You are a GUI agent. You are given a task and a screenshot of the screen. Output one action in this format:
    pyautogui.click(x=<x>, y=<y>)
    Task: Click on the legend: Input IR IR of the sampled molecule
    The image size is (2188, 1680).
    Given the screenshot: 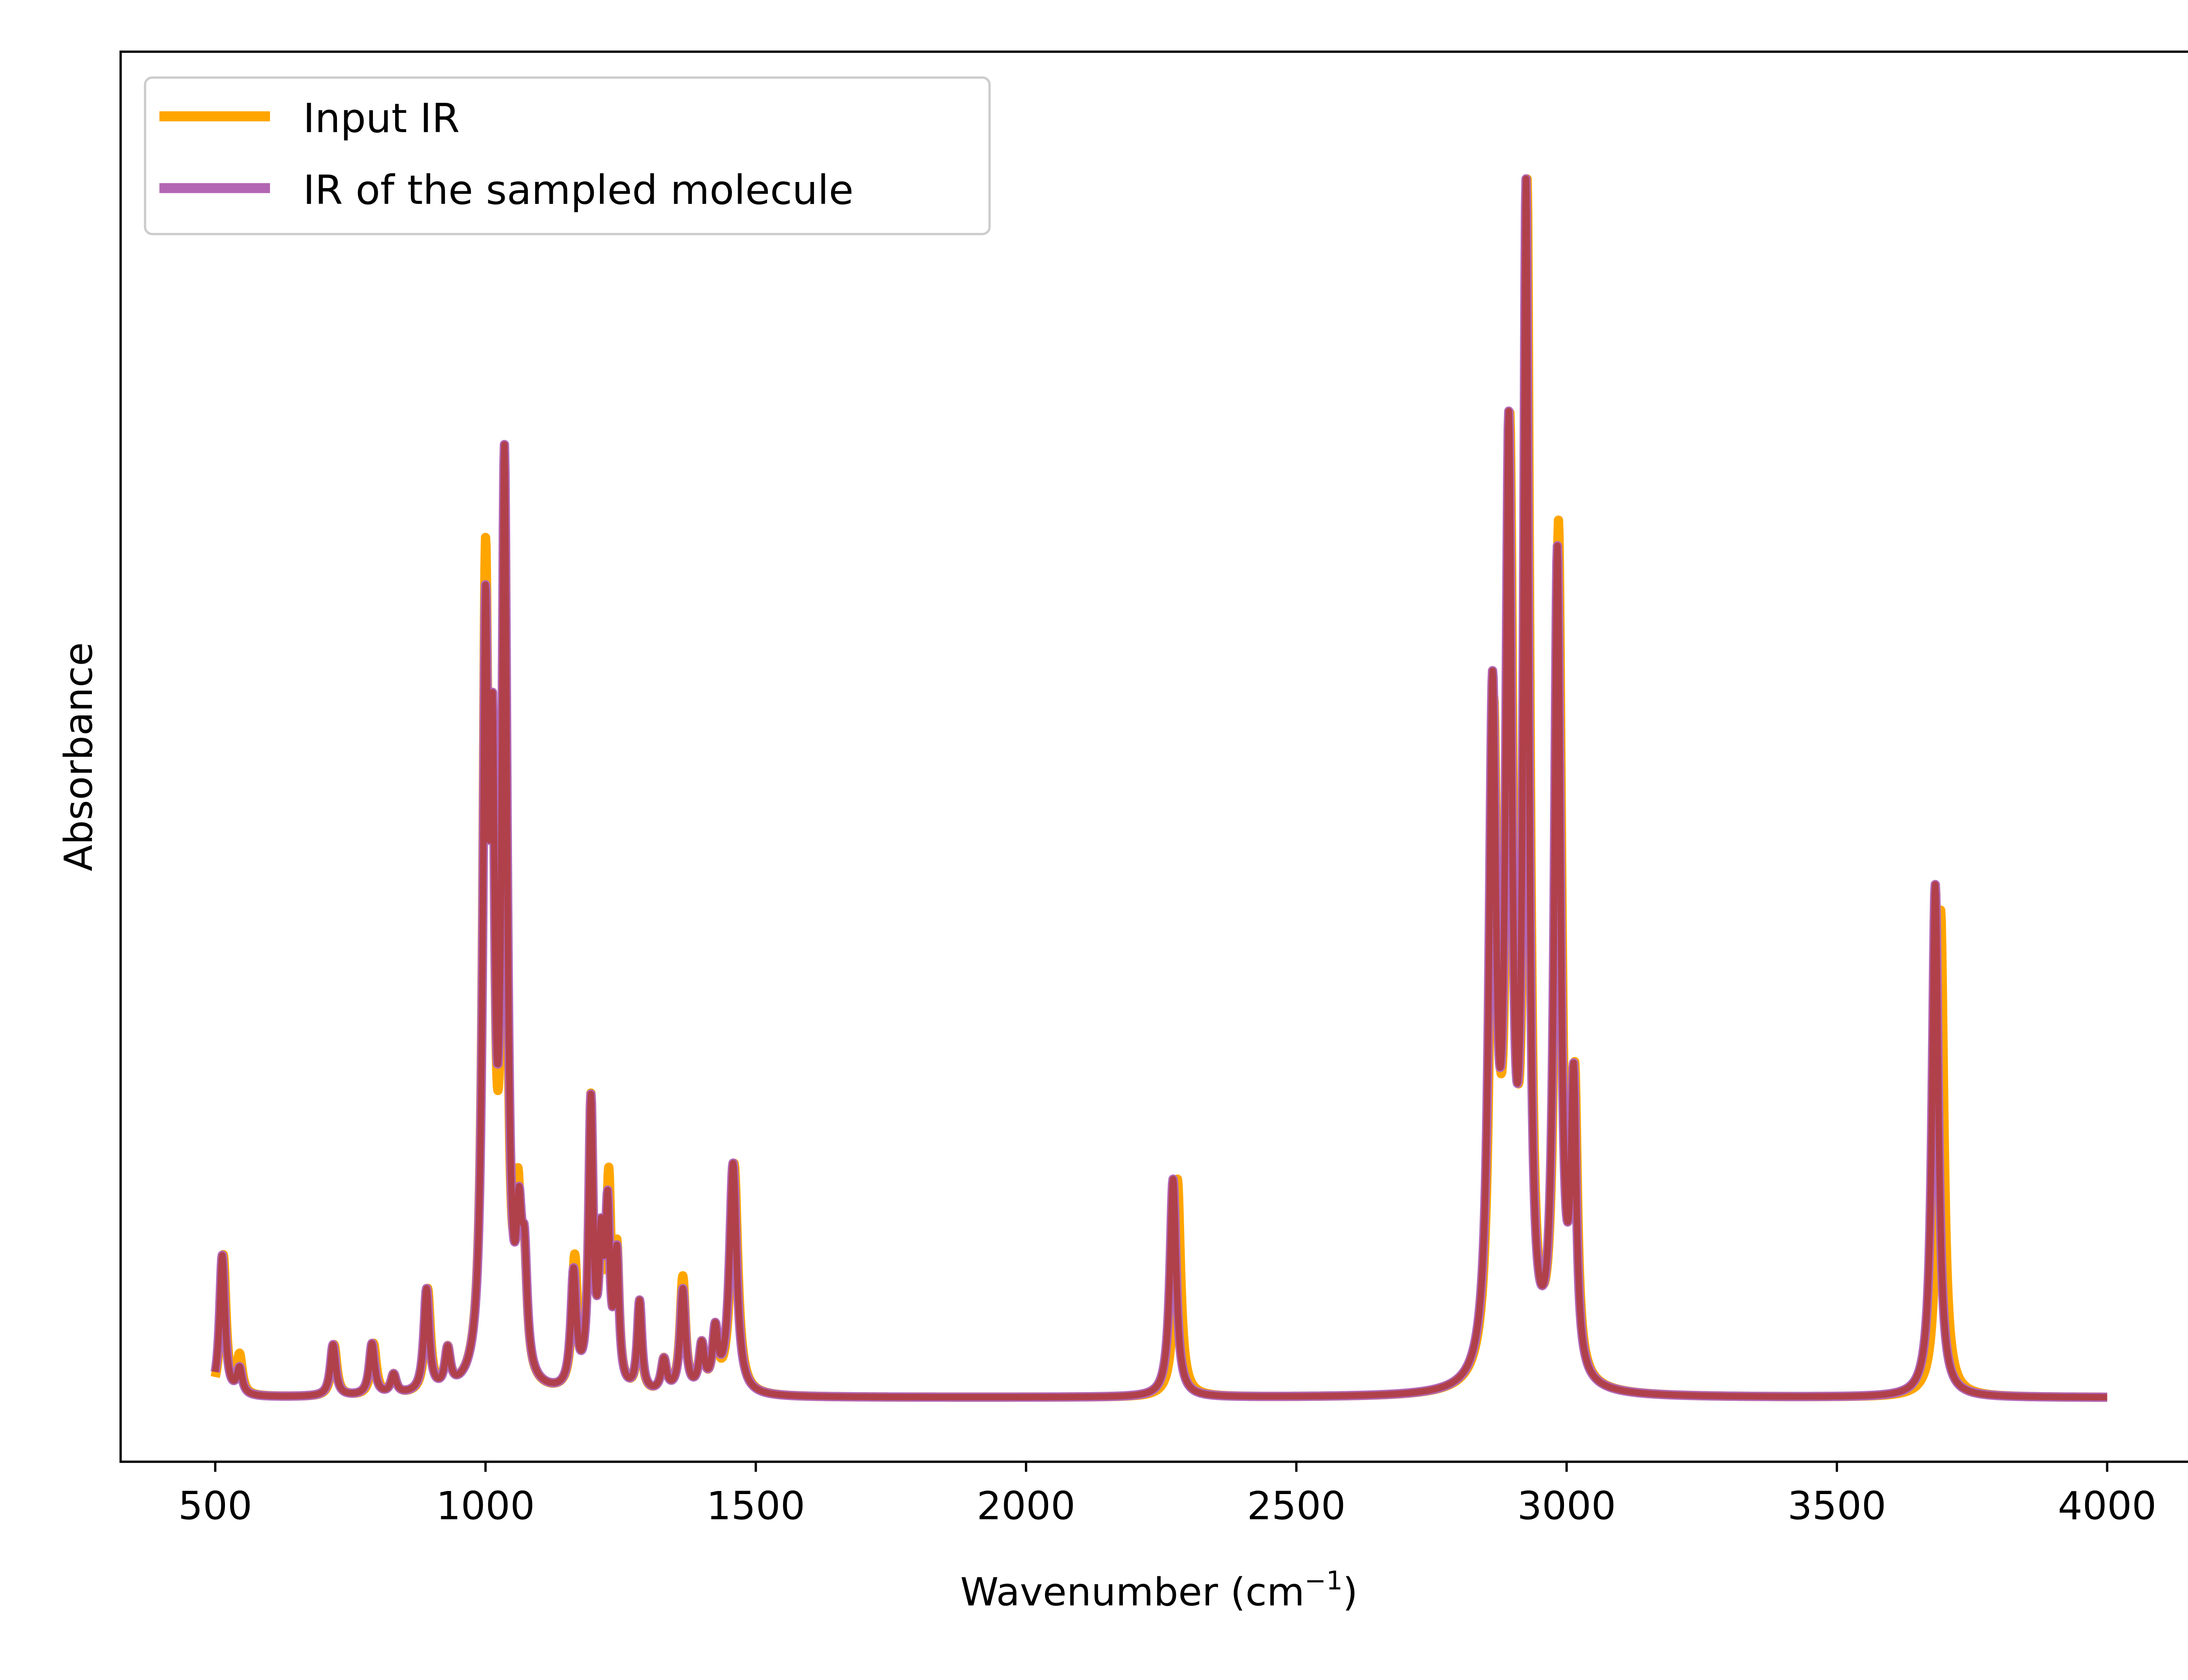 What is the action you would take?
    pyautogui.click(x=567, y=155)
    